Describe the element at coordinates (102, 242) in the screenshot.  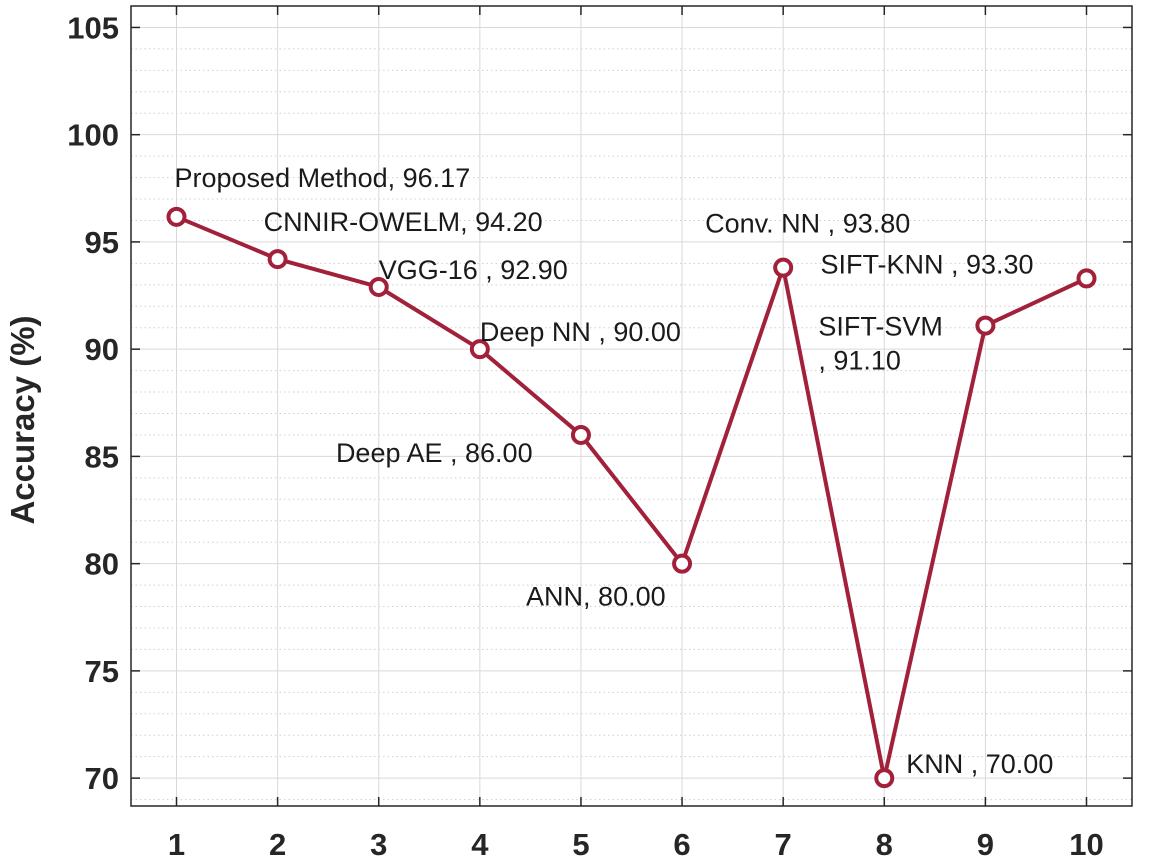
I see `y-tick-label: 95` at that location.